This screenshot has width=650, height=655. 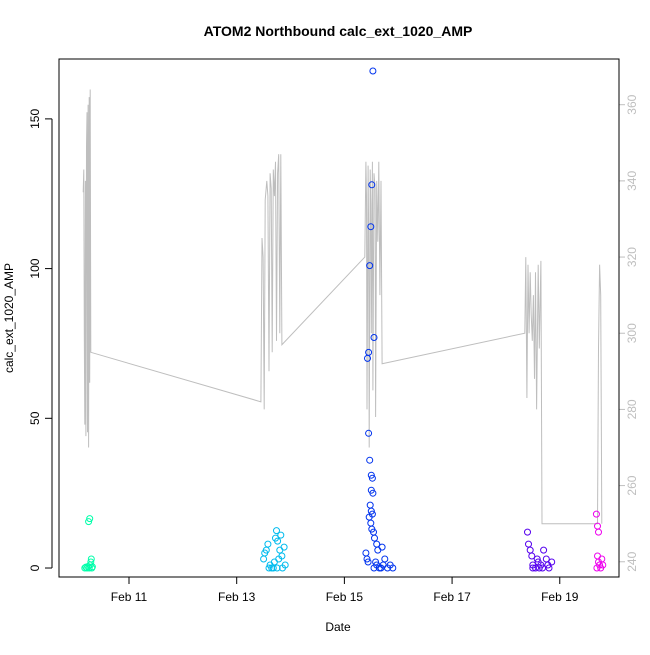 I want to click on y2-tick-label: 260, so click(x=632, y=485).